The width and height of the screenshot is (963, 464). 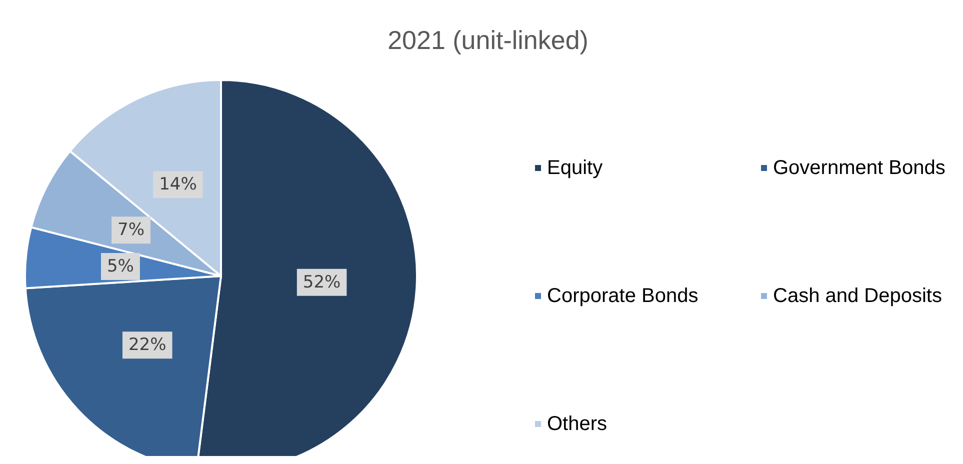 I want to click on data-label: 52%, so click(x=321, y=282).